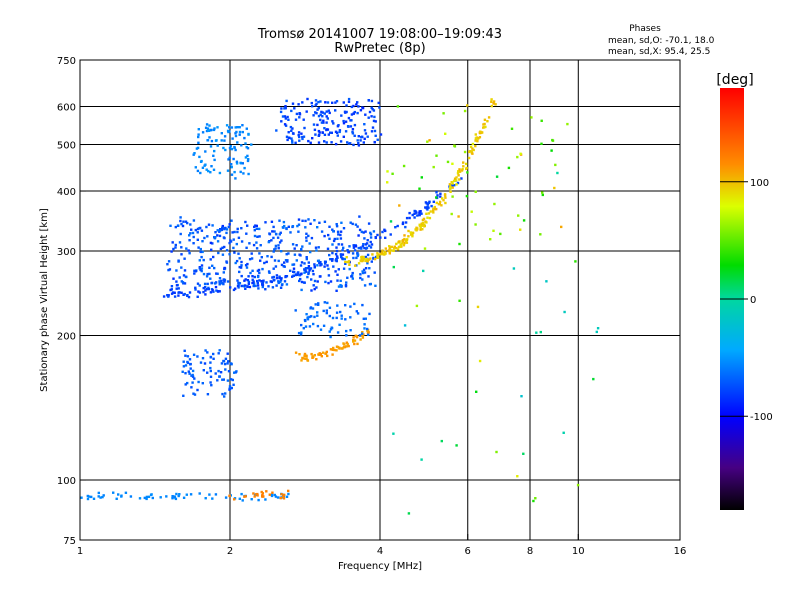  Describe the element at coordinates (761, 417) in the screenshot. I see `colorbar-tick-label: -100` at that location.